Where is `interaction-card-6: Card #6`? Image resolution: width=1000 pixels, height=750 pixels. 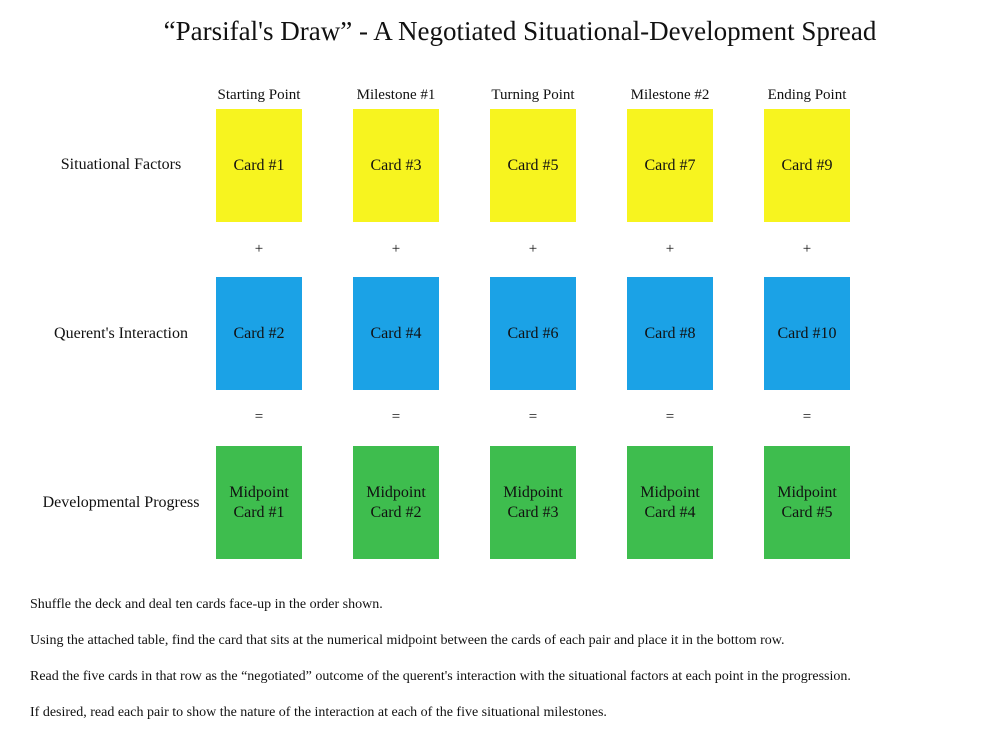
interaction-card-6: Card #6 is located at coordinates (533, 333).